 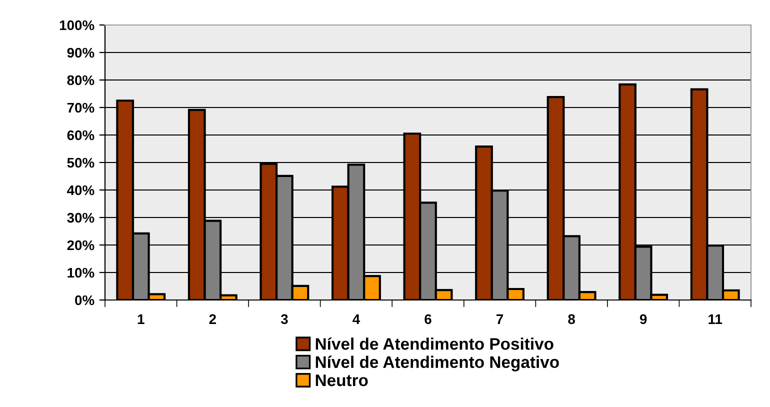 What do you see at coordinates (500, 319) in the screenshot?
I see `x-tick-label: 7` at bounding box center [500, 319].